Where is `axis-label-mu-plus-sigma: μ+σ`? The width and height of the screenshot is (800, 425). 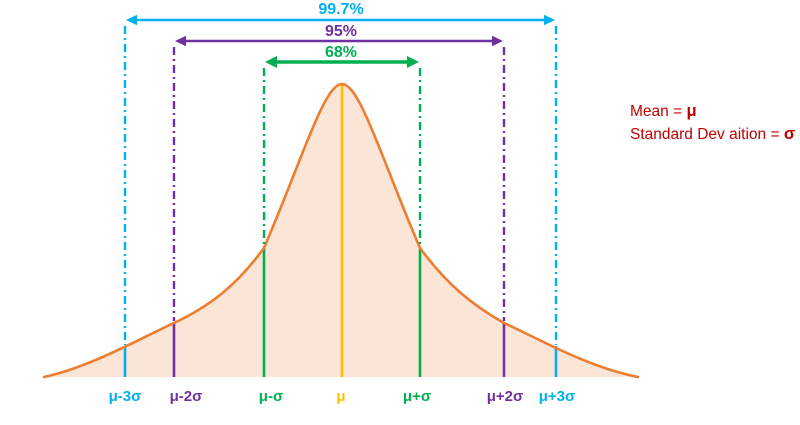
axis-label-mu-plus-sigma: μ+σ is located at coordinates (417, 396).